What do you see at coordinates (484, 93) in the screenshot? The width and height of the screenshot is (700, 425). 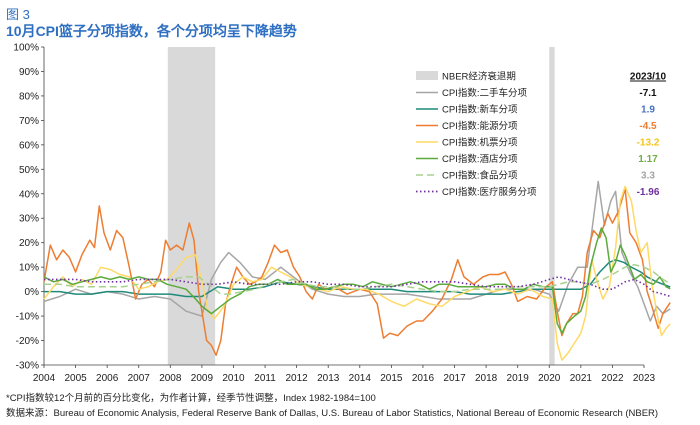 I see `legend-label: CPI指数:二手车分项` at bounding box center [484, 93].